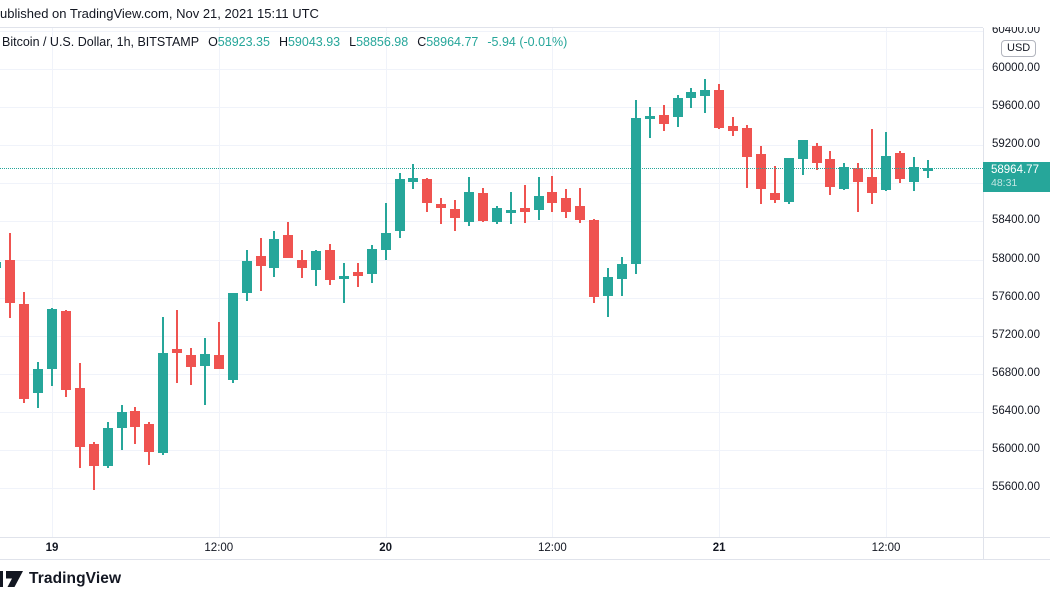 The image size is (1050, 600). What do you see at coordinates (525, 580) in the screenshot?
I see `footer-band: TradingView` at bounding box center [525, 580].